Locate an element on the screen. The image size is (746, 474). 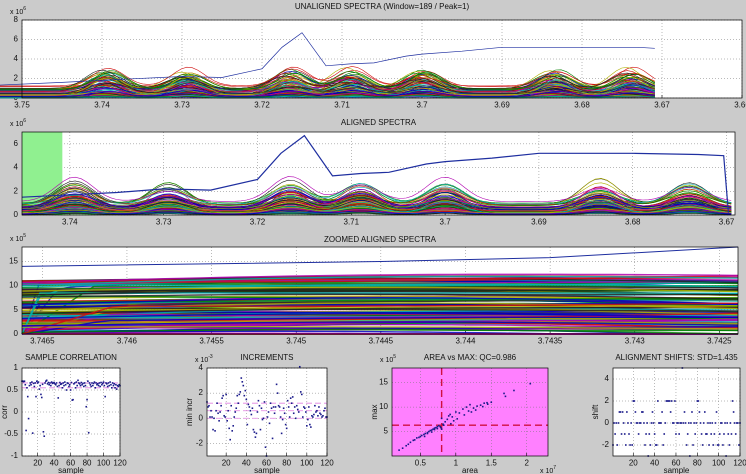
y-exponent-label: x 10-3 is located at coordinates (204, 359).